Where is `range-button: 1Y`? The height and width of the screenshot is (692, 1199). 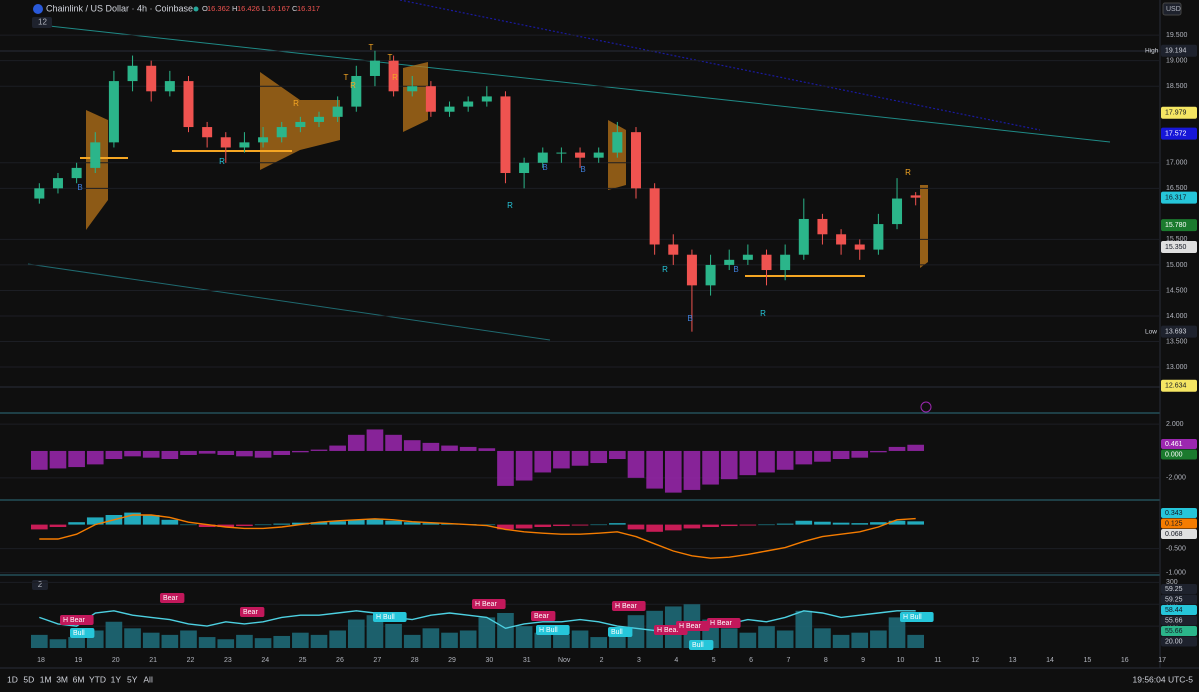 range-button: 1Y is located at coordinates (116, 679).